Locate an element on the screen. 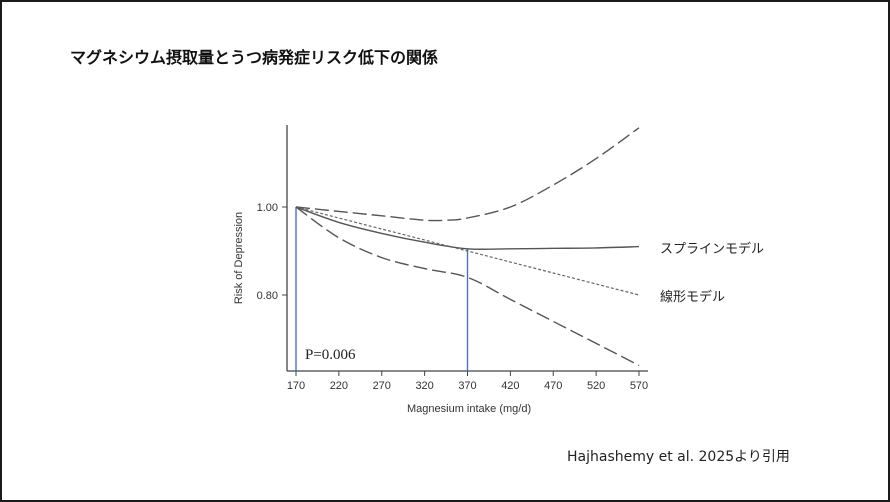 Image resolution: width=890 pixels, height=502 pixels. p-value-annotation: P=0.006 is located at coordinates (330, 355).